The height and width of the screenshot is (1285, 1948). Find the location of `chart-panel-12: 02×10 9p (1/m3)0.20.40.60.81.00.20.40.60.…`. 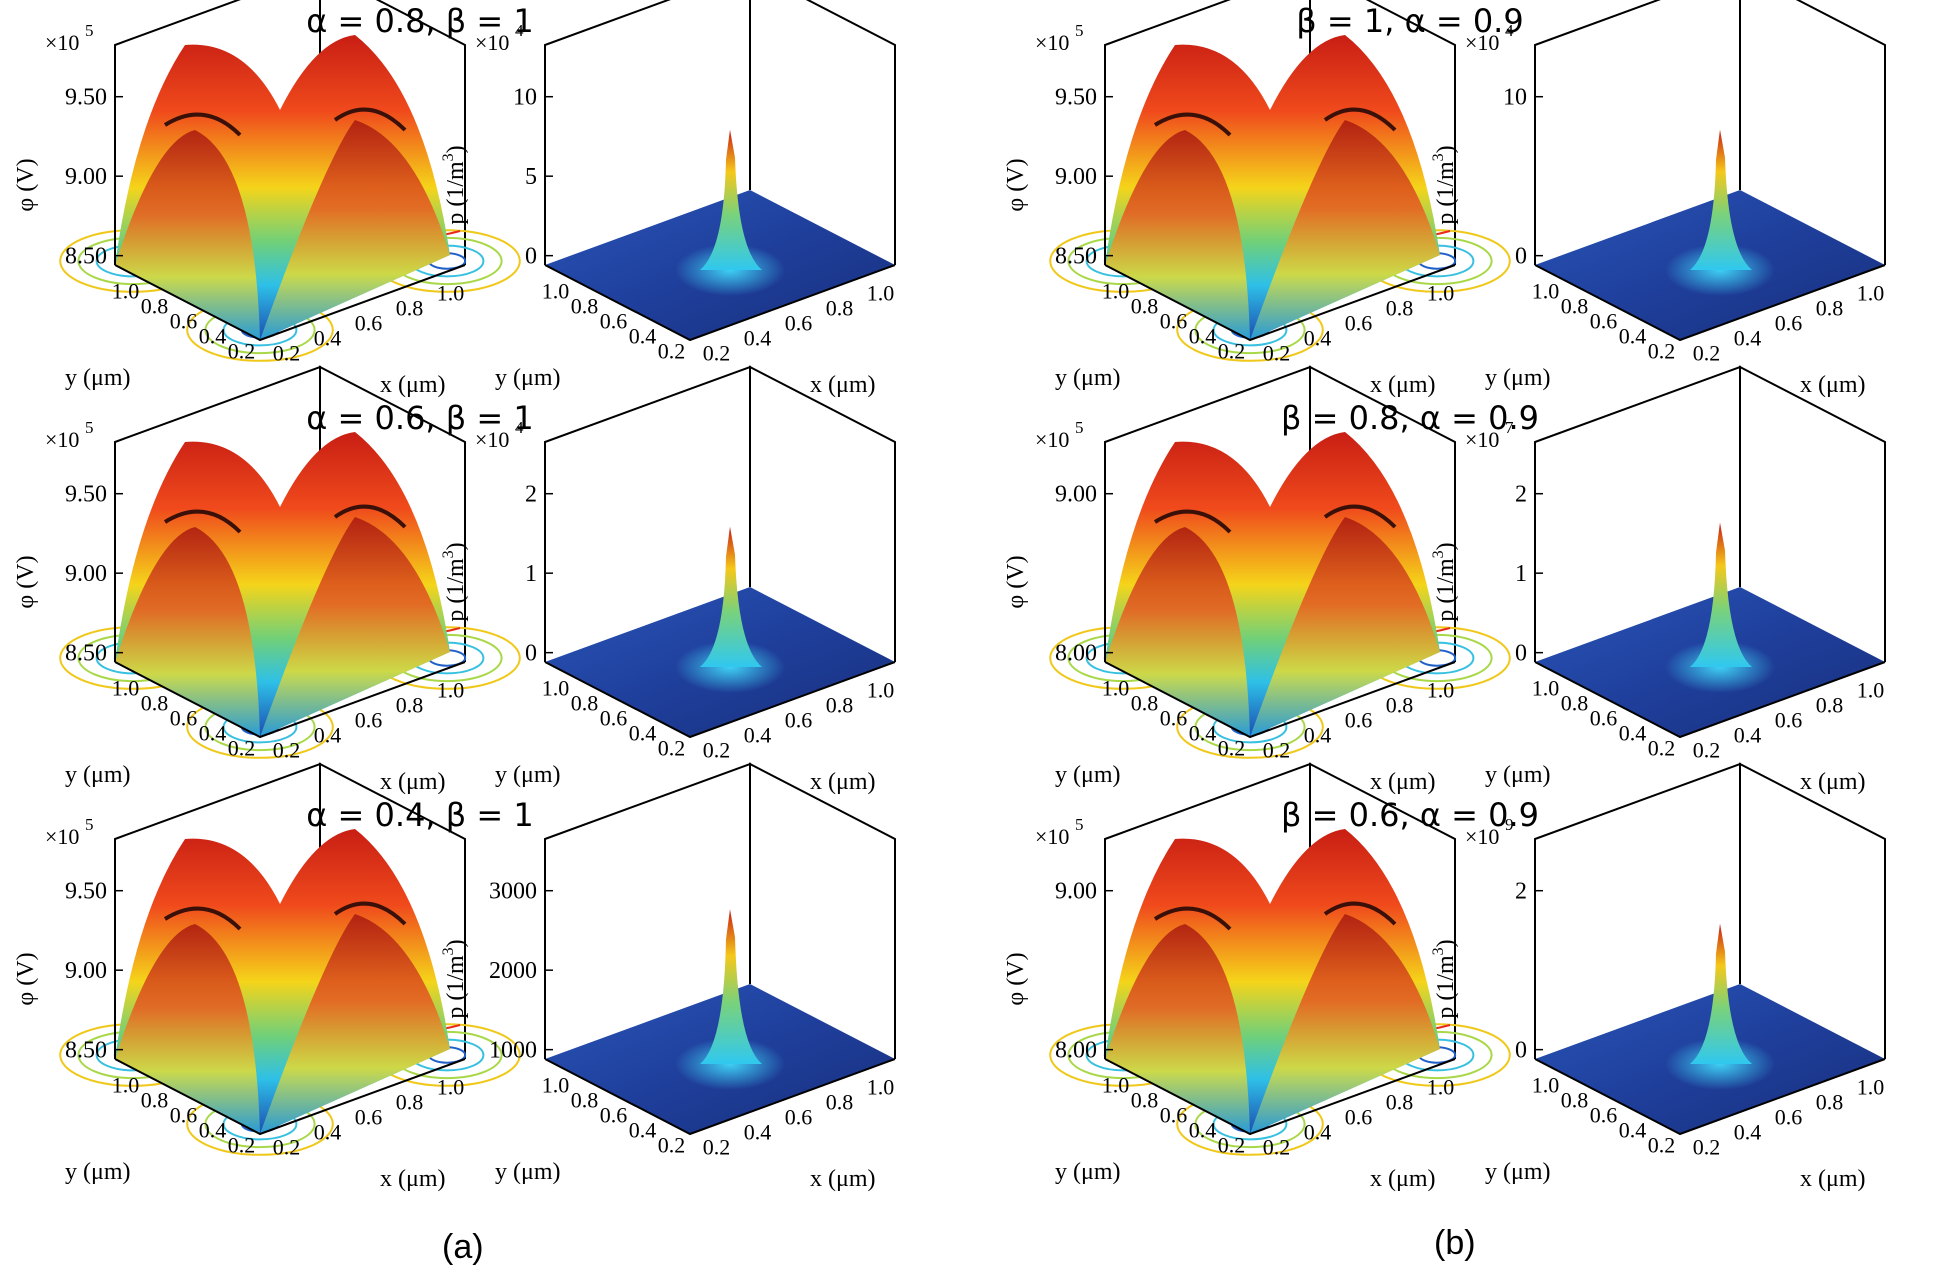

chart-panel-12: 02×10 9p (1/m3)0.20.40.60.81.00.20.40.60.… is located at coordinates (1658, 977).